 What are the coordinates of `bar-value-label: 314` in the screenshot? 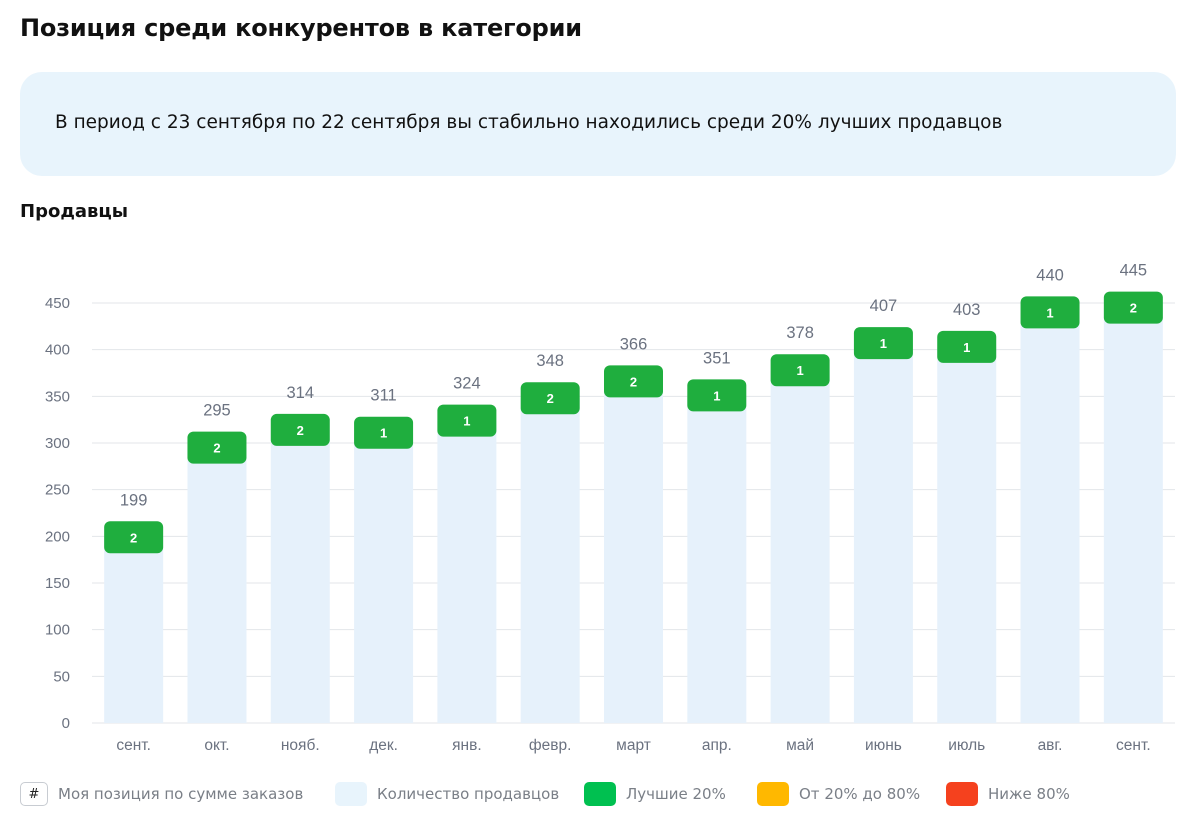 It's located at (301, 393).